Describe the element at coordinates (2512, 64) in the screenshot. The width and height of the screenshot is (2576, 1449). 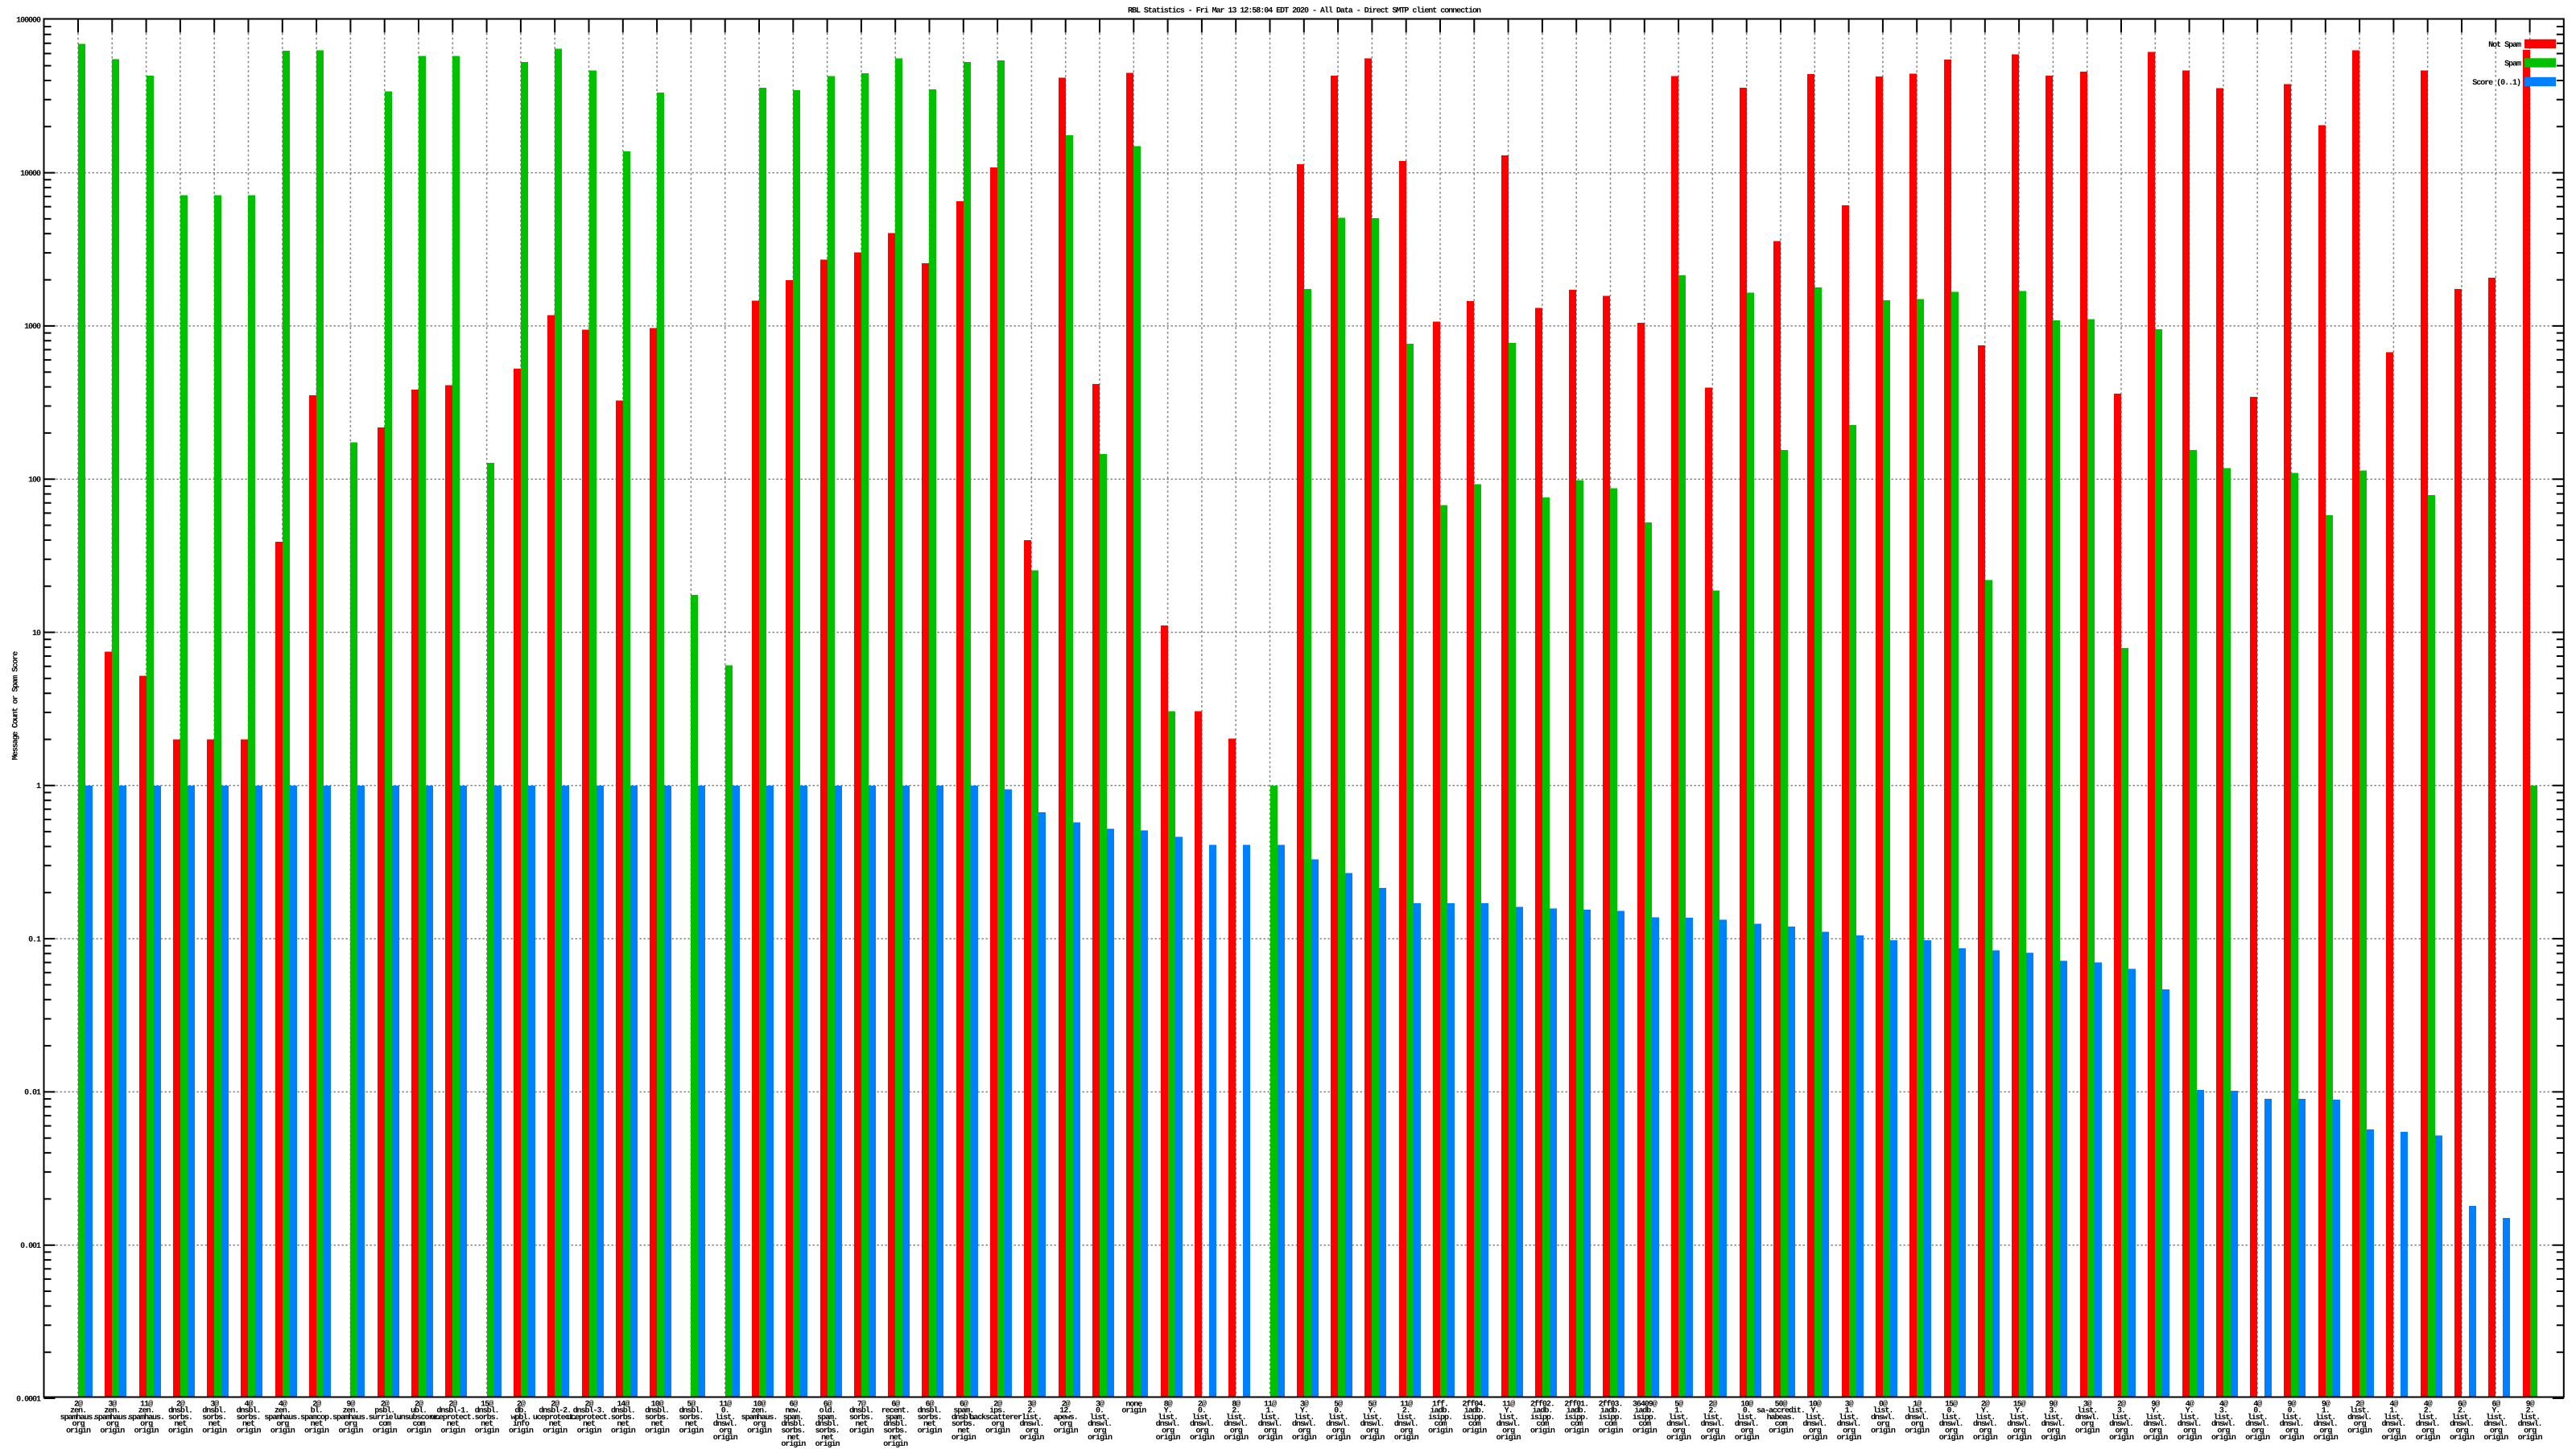
I see `svg-text: Spam` at that location.